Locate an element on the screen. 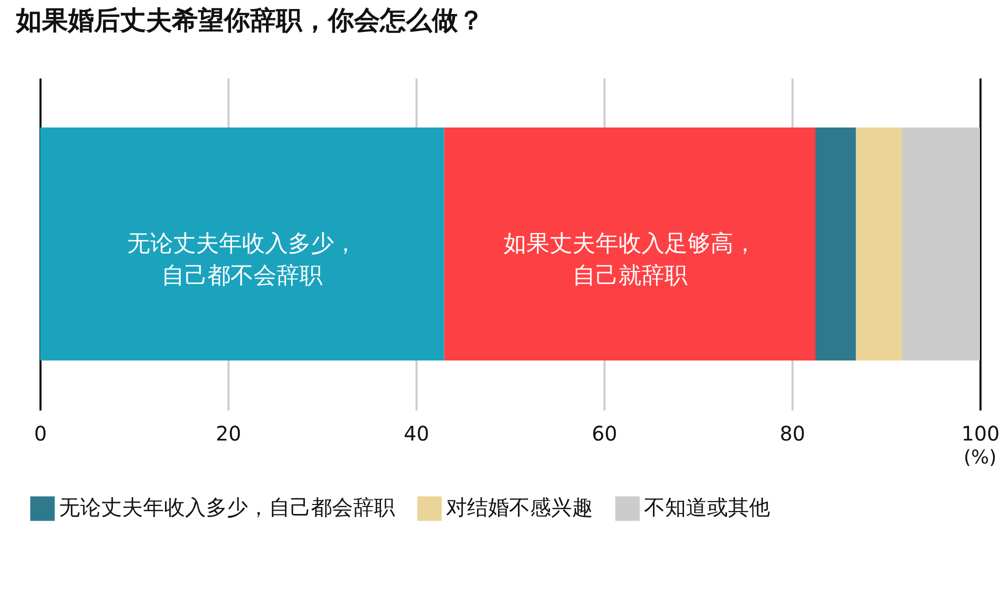 This screenshot has width=1000, height=600. legend-label: 无论丈夫年收入多少，自己都会辞职 is located at coordinates (227, 508).